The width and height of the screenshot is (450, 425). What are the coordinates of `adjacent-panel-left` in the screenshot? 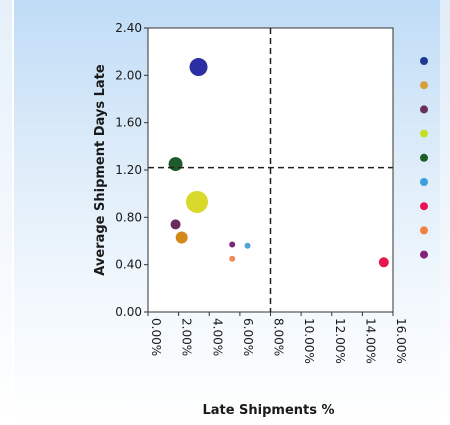 It's located at (6, 212).